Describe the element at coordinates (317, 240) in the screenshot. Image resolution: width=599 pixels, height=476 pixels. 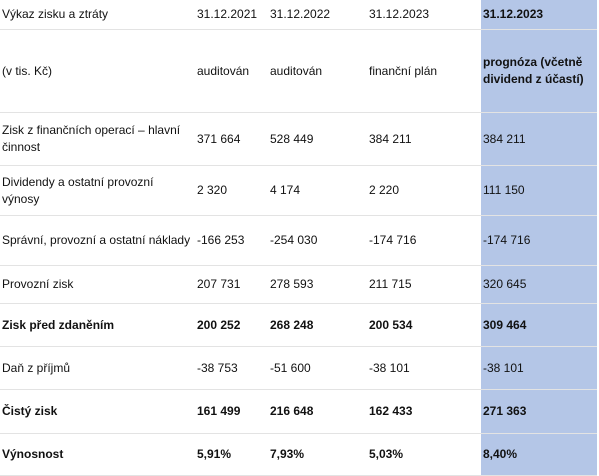
I see `cell: -254 030` at that location.